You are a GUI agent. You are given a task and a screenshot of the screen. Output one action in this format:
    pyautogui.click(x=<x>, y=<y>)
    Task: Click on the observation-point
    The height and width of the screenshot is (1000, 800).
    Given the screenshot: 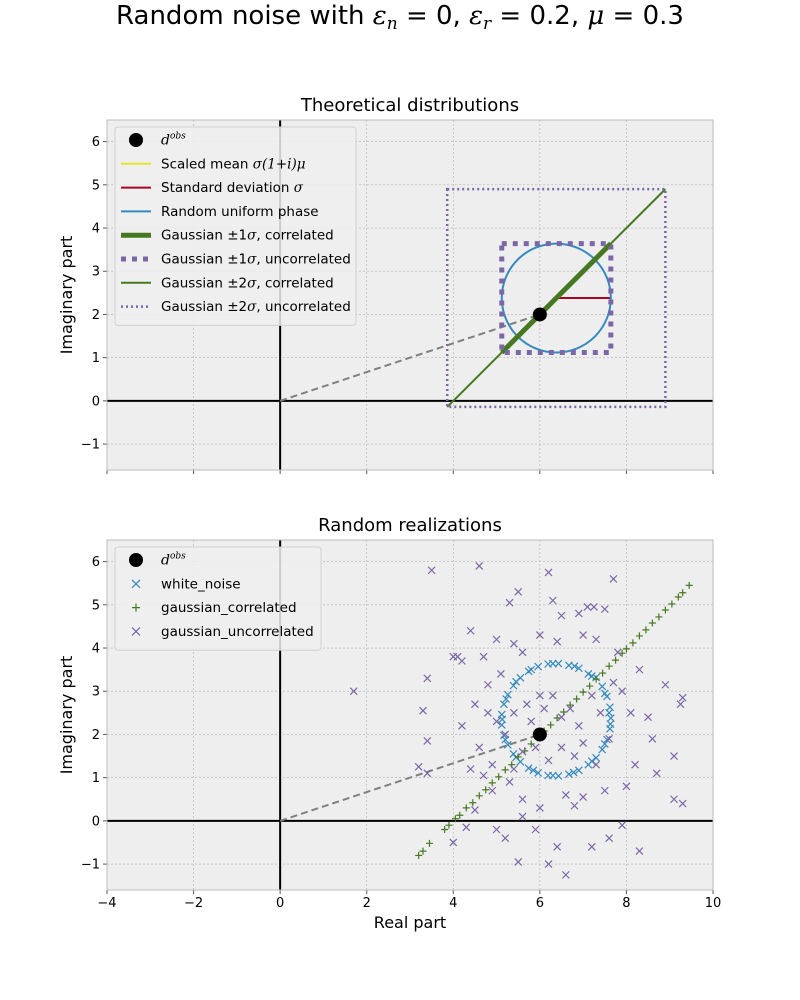 What is the action you would take?
    pyautogui.click(x=539, y=314)
    